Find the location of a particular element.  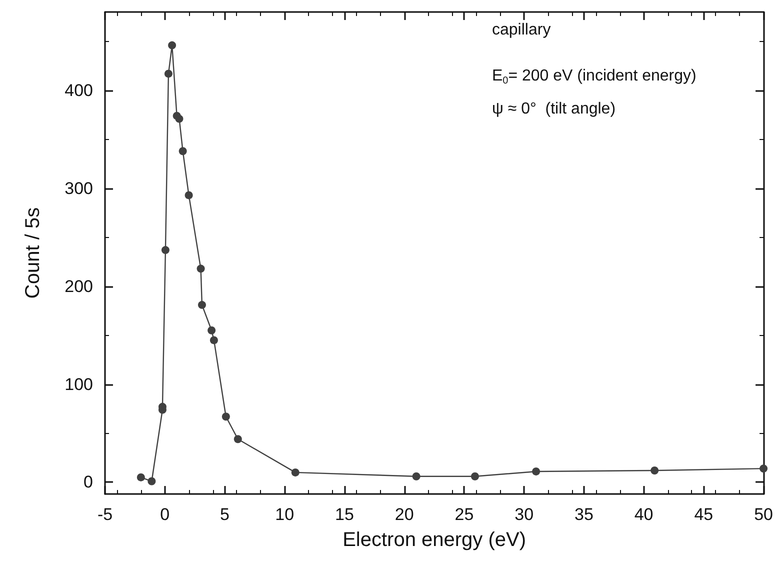

x-tick-label: -5 is located at coordinates (105, 514).